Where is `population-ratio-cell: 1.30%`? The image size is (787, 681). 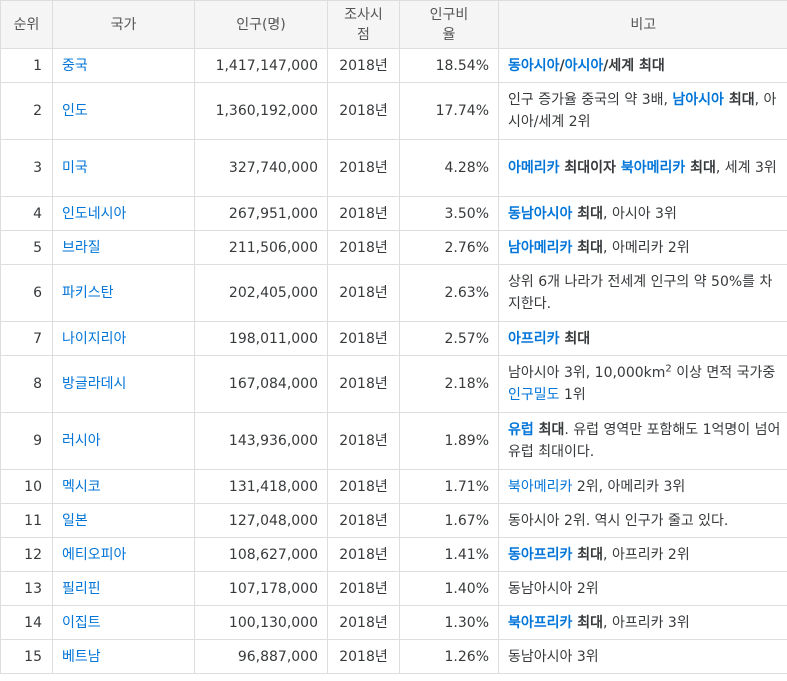 population-ratio-cell: 1.30% is located at coordinates (449, 622).